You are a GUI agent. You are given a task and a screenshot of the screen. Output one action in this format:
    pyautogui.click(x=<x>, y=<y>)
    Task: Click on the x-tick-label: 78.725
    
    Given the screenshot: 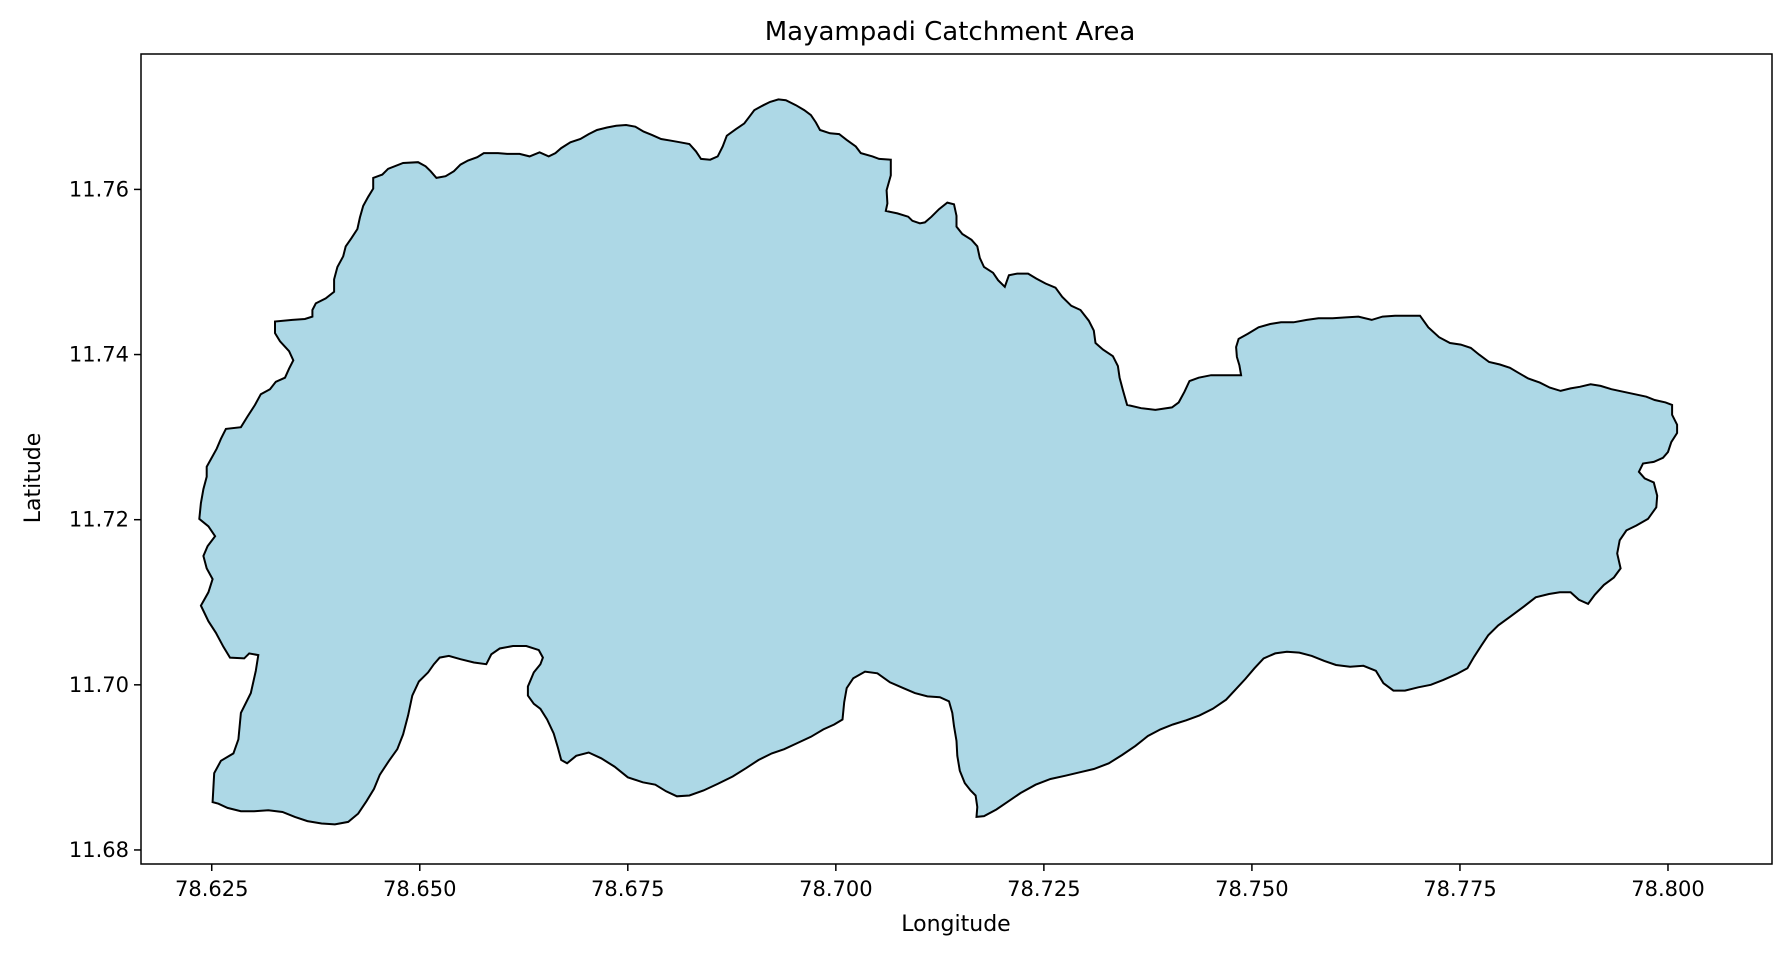 What is the action you would take?
    pyautogui.click(x=1043, y=889)
    